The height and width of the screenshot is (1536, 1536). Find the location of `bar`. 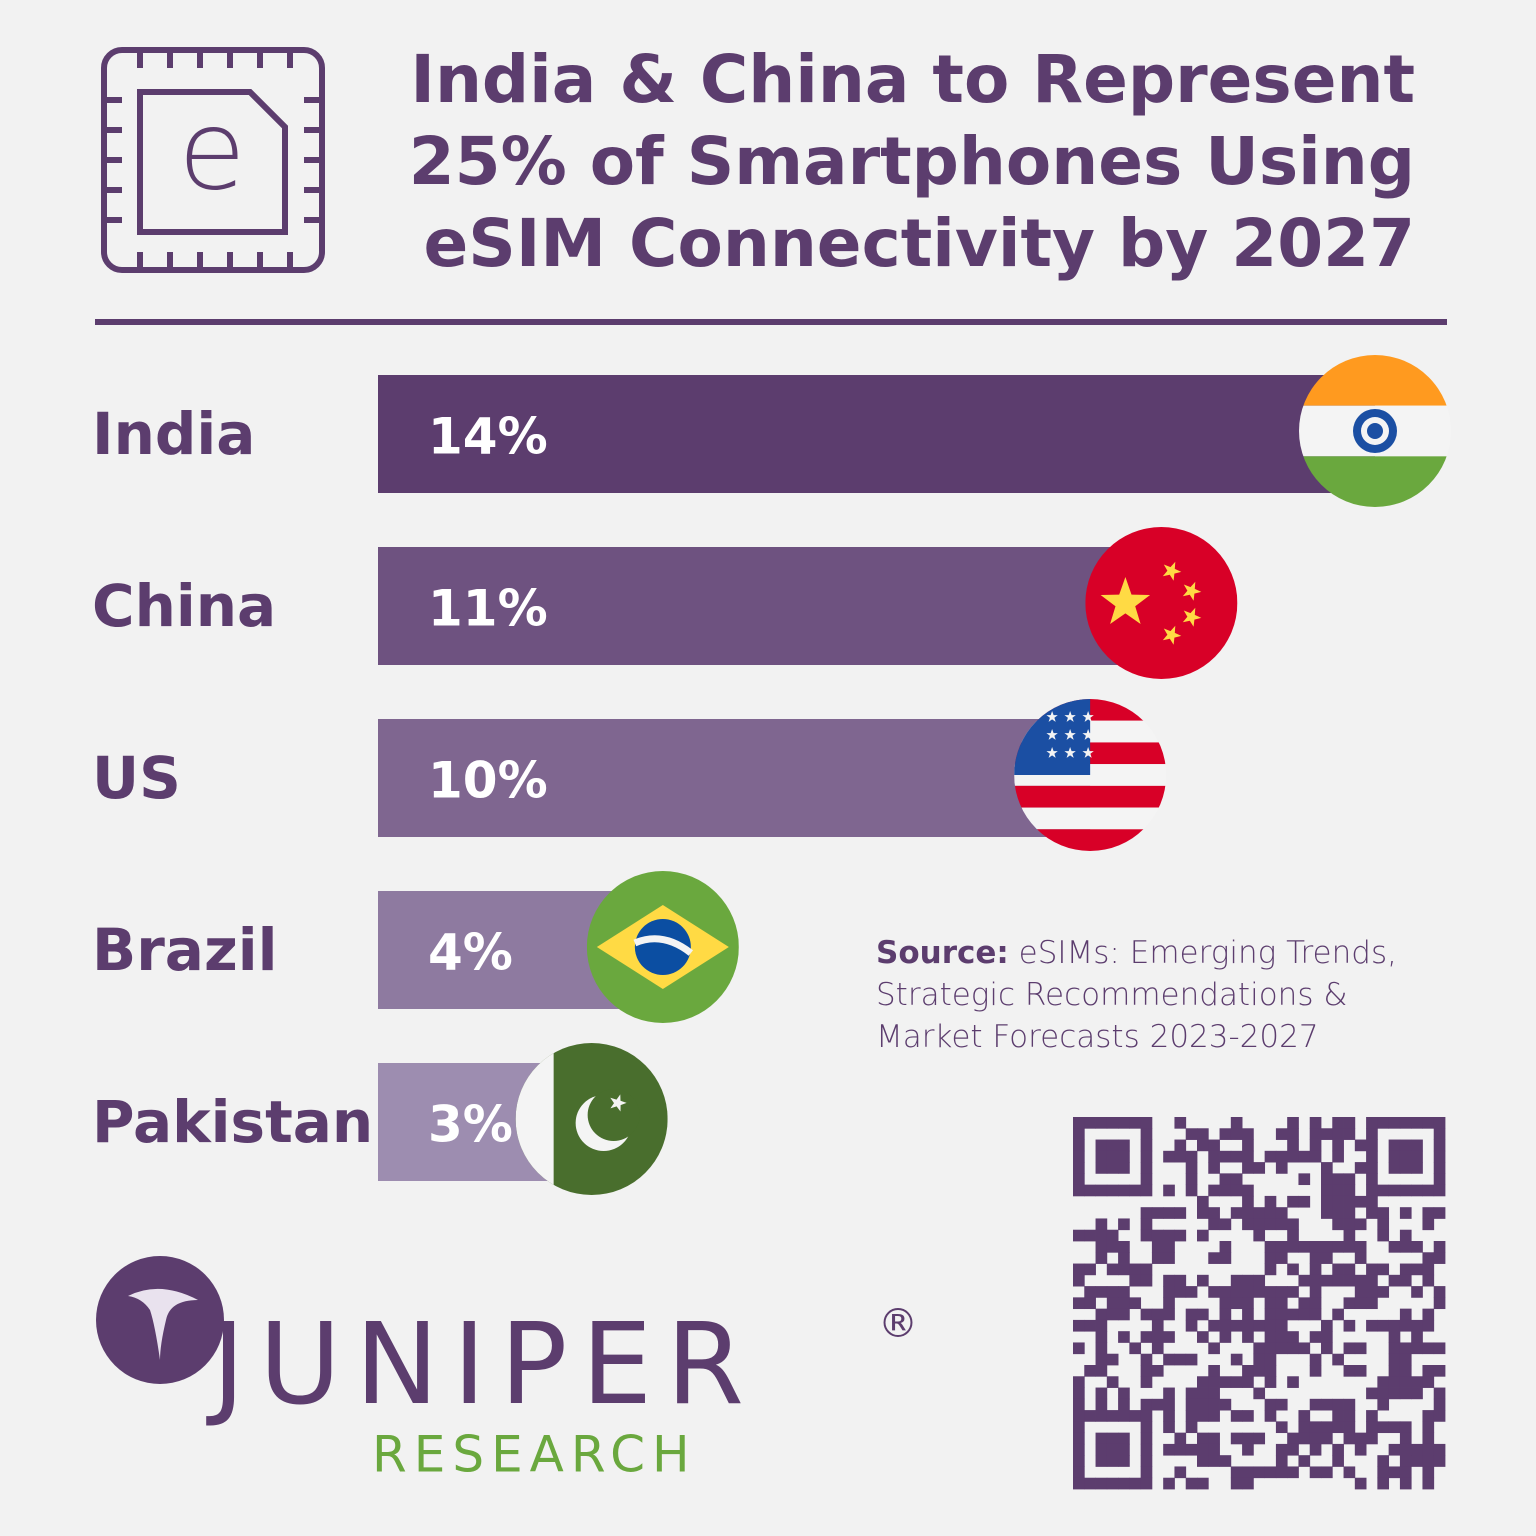

bar is located at coordinates (734, 778).